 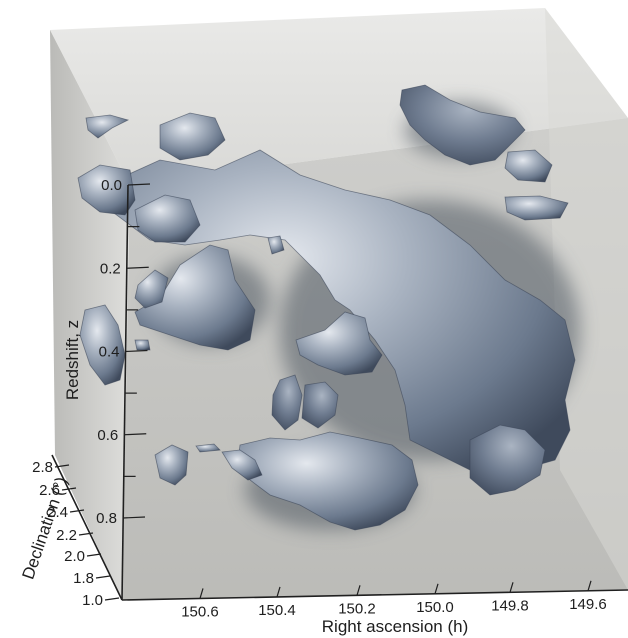 I want to click on structure-left-edge, so click(x=106, y=190).